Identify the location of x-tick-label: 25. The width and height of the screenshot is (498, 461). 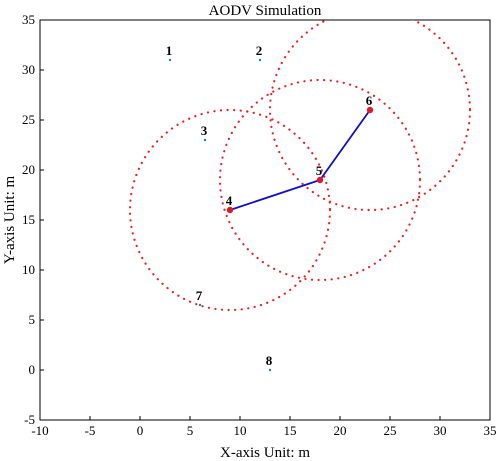
(390, 430).